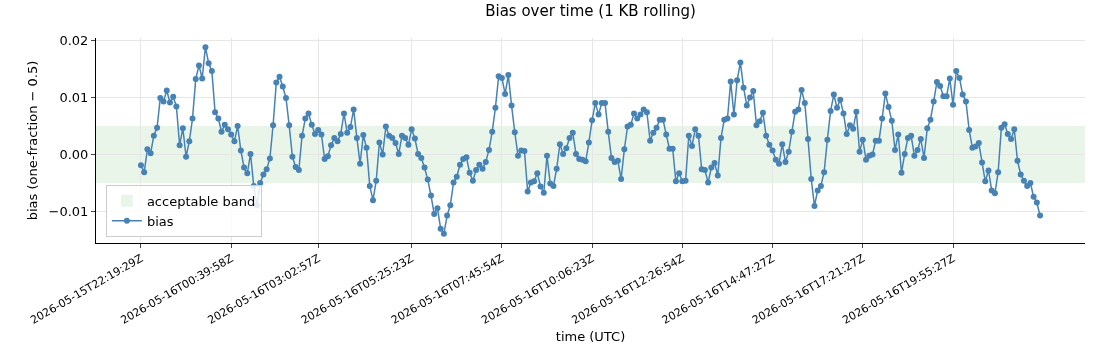 The image size is (1100, 360). What do you see at coordinates (74, 97) in the screenshot?
I see `y-tick-label: 0.01` at bounding box center [74, 97].